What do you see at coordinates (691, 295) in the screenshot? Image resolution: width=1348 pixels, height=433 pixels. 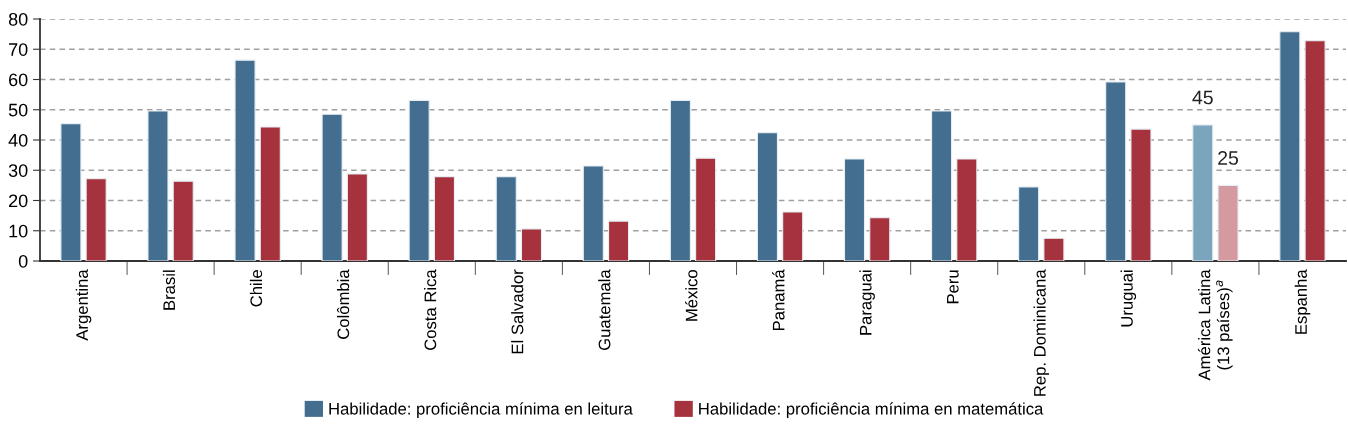 I see `x-tick-label: México` at bounding box center [691, 295].